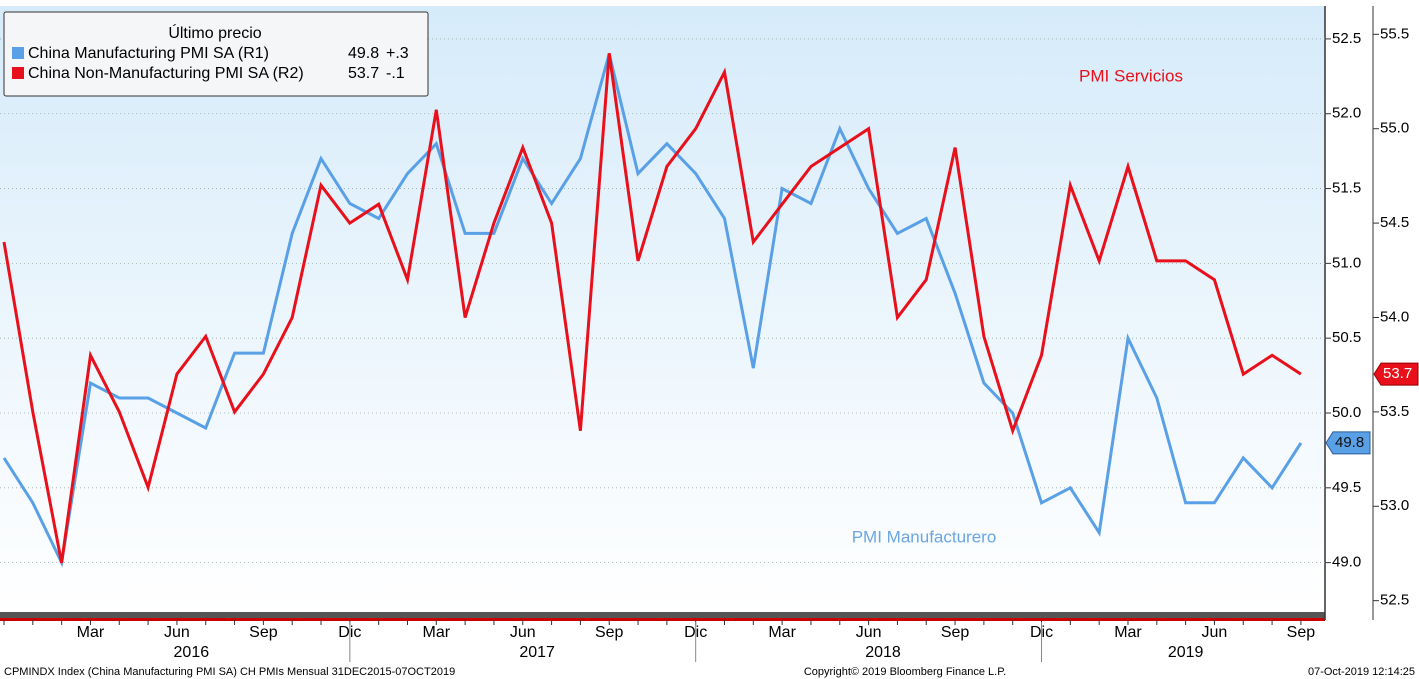  I want to click on axis-band-accent, so click(662, 619).